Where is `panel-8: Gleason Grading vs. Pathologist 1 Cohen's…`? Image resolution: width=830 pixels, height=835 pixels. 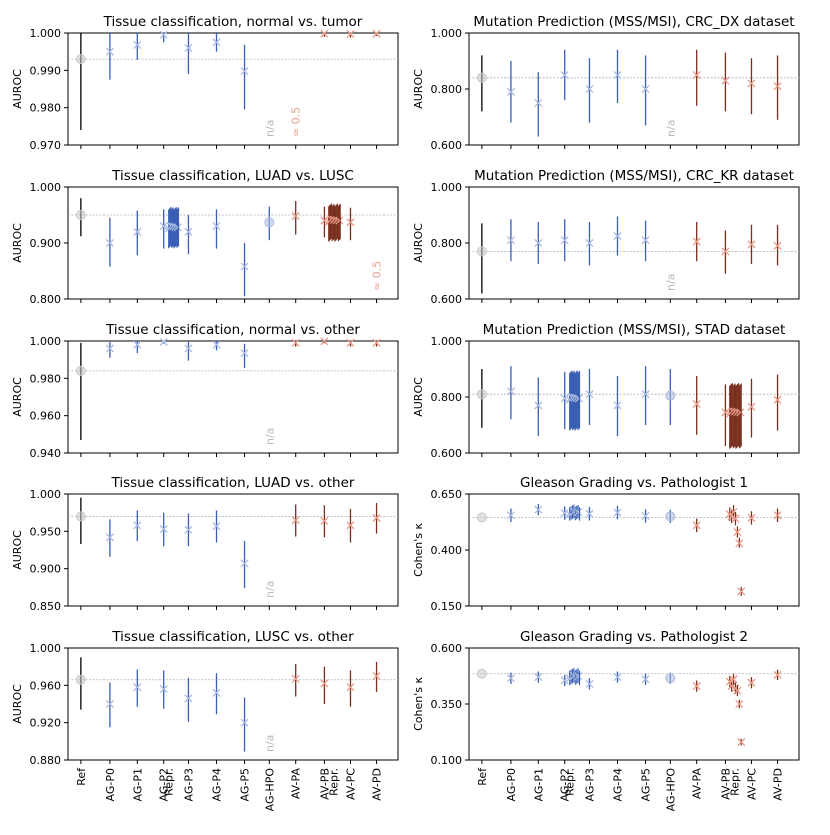
panel-8: Gleason Grading vs. Pathologist 1 Cohen's… is located at coordinates (606, 544).